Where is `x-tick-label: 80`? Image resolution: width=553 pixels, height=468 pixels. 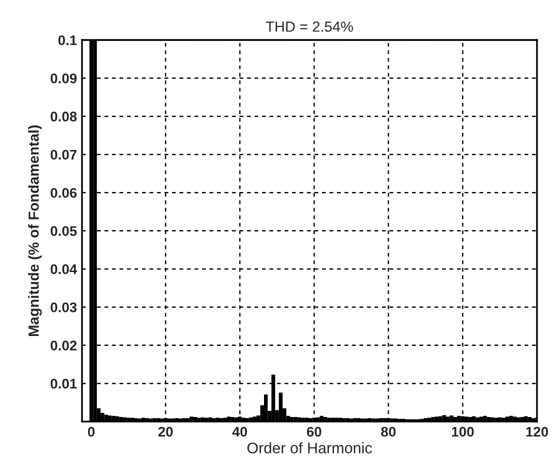 x-tick-label: 80 is located at coordinates (388, 431).